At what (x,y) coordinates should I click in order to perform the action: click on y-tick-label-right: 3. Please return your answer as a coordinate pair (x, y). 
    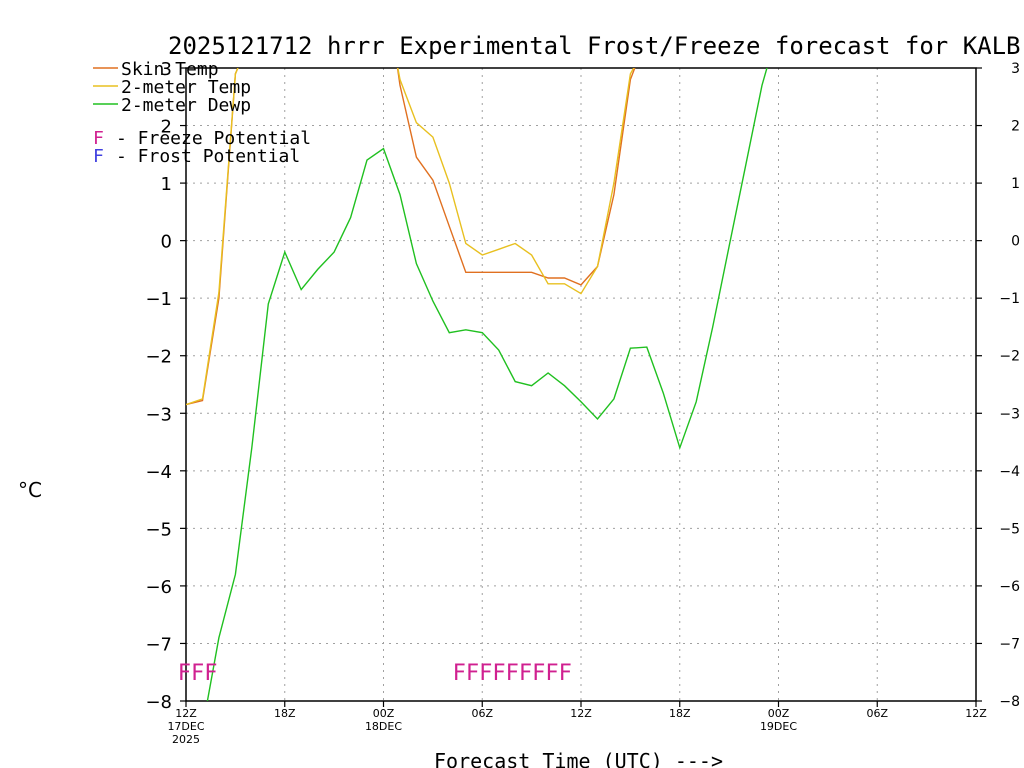
    Looking at the image, I should click on (1015, 69).